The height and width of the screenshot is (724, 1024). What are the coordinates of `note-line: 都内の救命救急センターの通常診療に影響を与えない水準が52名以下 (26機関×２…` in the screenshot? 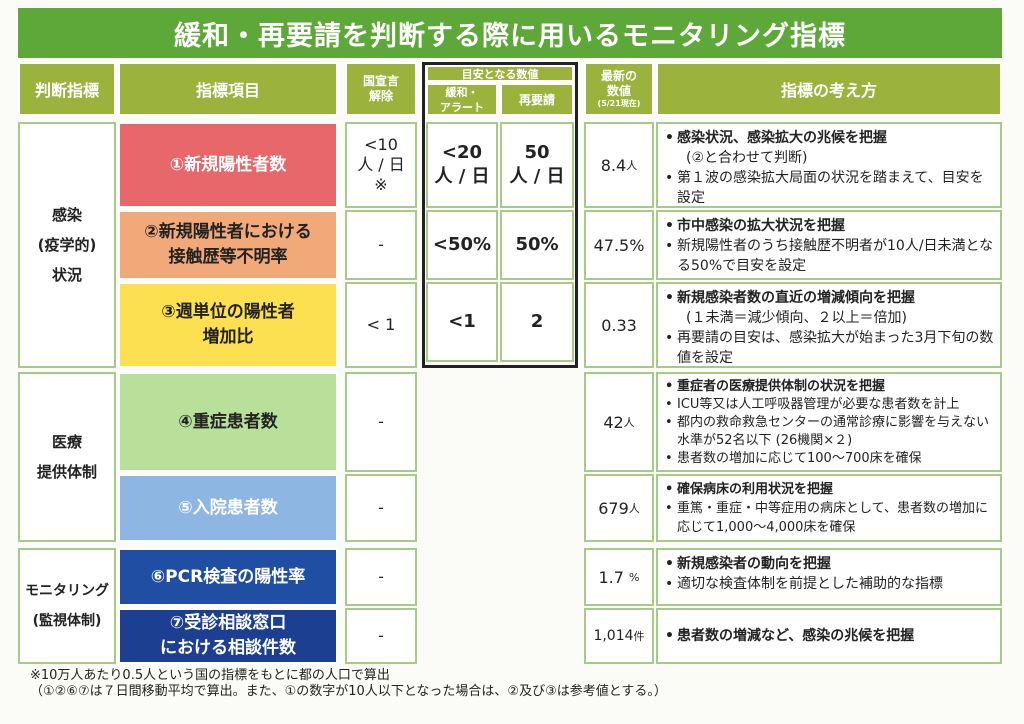 It's located at (829, 432).